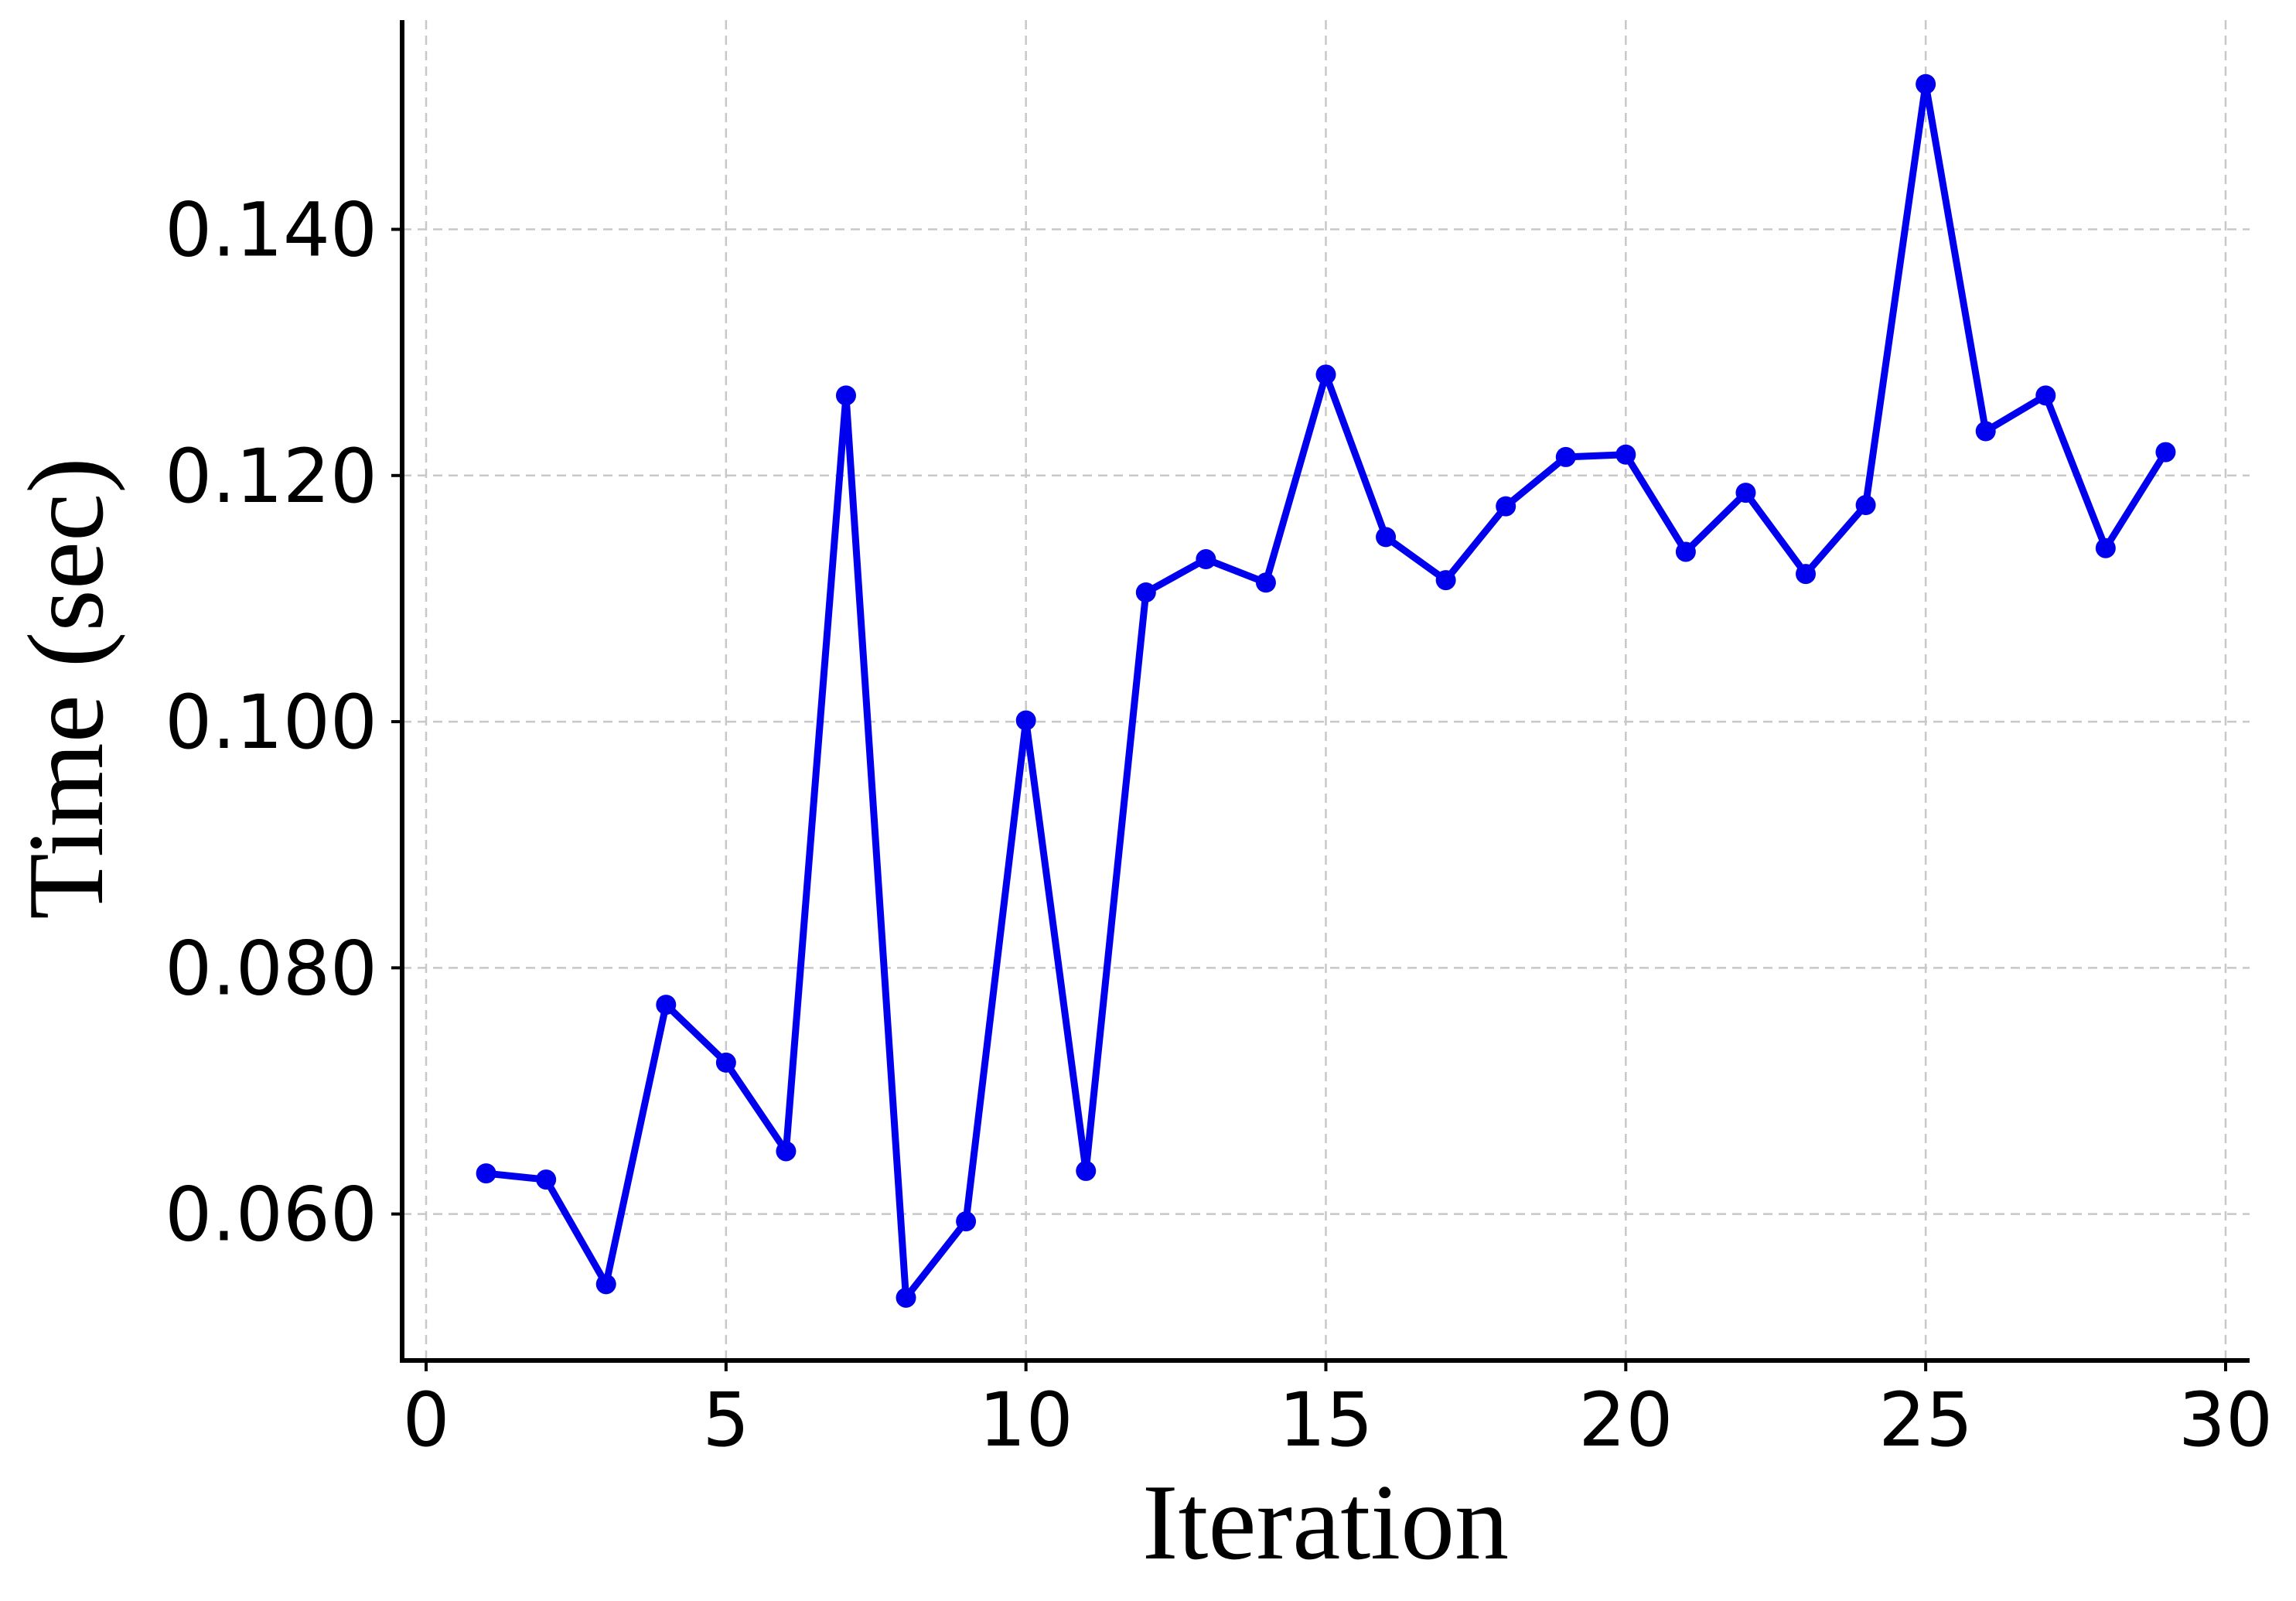 Image resolution: width=2296 pixels, height=1601 pixels. I want to click on y-tick-label: 0.100, so click(271, 723).